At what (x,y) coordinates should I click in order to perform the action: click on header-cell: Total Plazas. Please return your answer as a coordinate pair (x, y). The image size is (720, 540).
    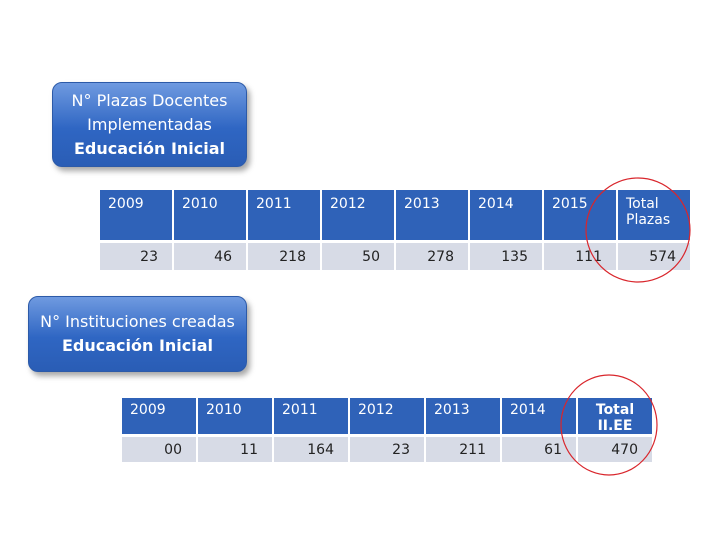
    Looking at the image, I should click on (654, 215).